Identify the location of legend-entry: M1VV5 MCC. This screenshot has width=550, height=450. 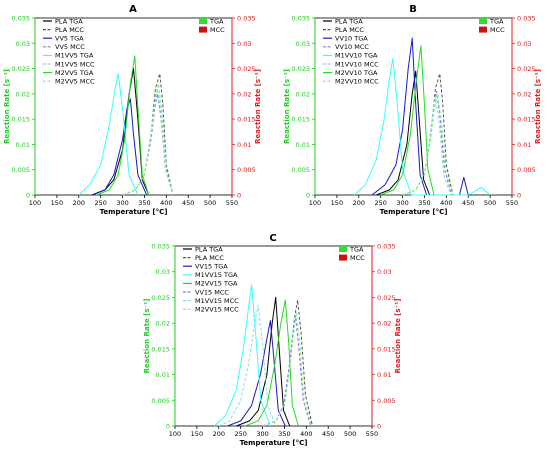
(75, 64).